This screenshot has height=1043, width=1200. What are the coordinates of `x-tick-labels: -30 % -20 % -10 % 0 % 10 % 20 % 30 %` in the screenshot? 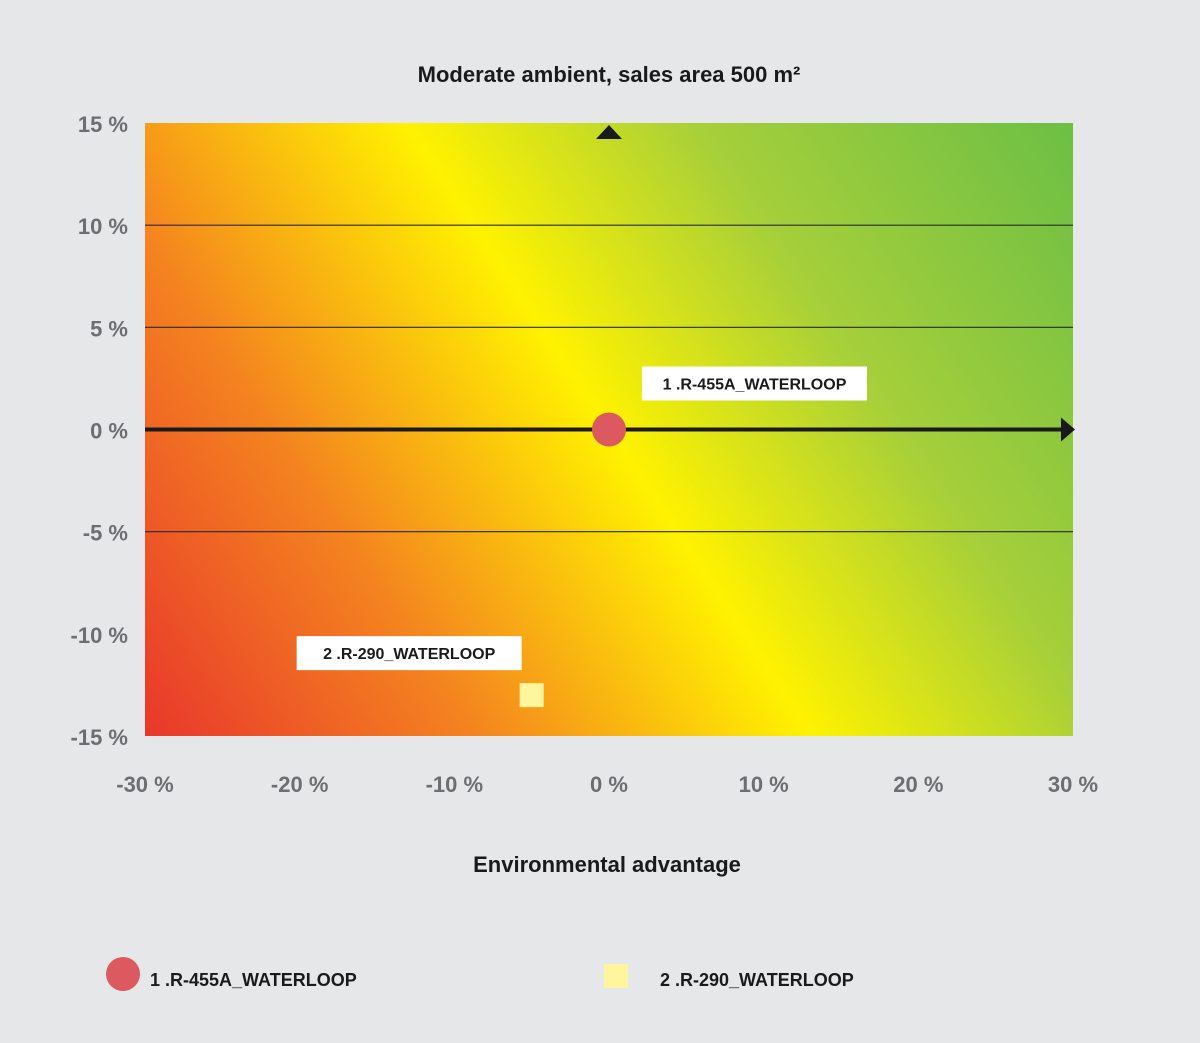 It's located at (607, 784).